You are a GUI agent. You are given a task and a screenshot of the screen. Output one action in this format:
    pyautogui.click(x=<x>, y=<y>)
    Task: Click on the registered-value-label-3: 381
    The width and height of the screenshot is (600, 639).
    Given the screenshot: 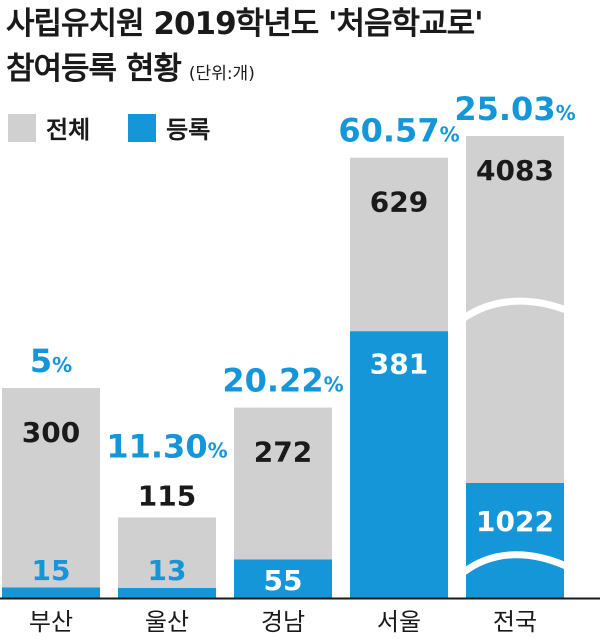 What is the action you would take?
    pyautogui.click(x=399, y=363)
    